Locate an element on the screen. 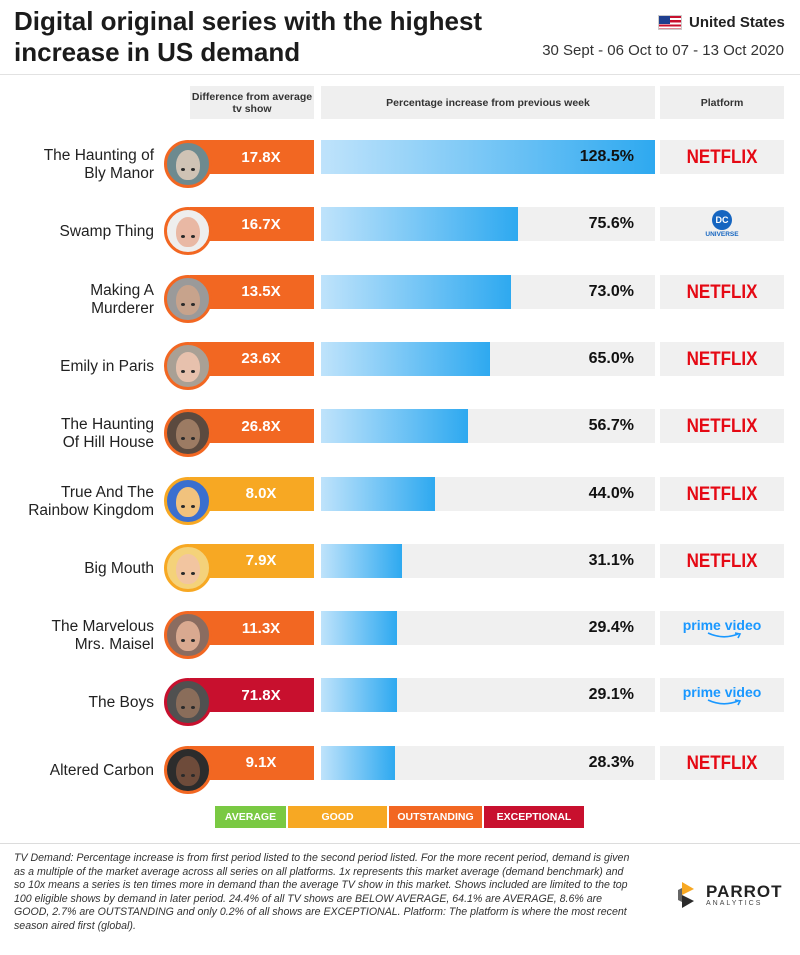  chart-row: Swamp Thing 16.7X 75.6% DC UNIVERSE is located at coordinates (400, 232).